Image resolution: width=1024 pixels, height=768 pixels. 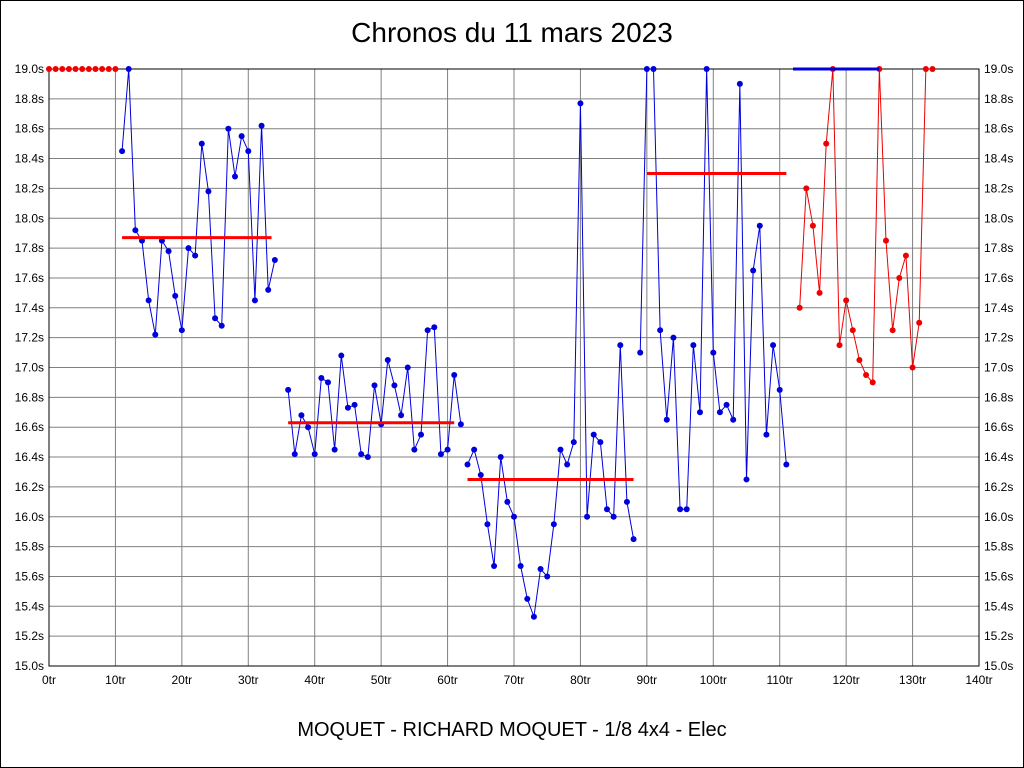 What do you see at coordinates (29, 278) in the screenshot?
I see `y-tick-label-left: 17.6s` at bounding box center [29, 278].